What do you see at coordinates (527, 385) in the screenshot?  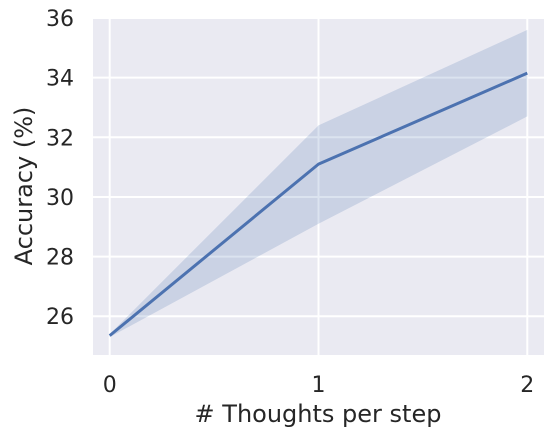 I see `x-tick-label: 2` at bounding box center [527, 385].